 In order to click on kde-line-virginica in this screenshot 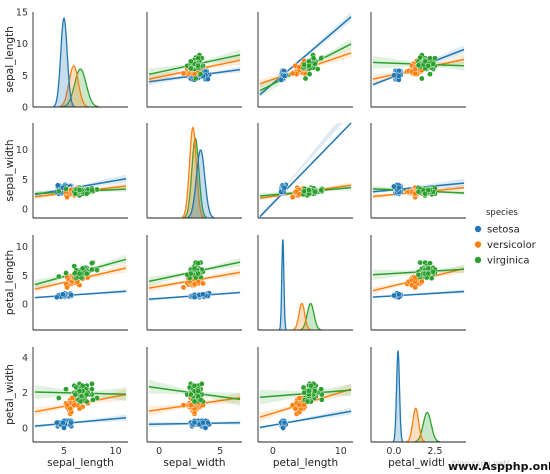, I will do `click(427, 427)`.